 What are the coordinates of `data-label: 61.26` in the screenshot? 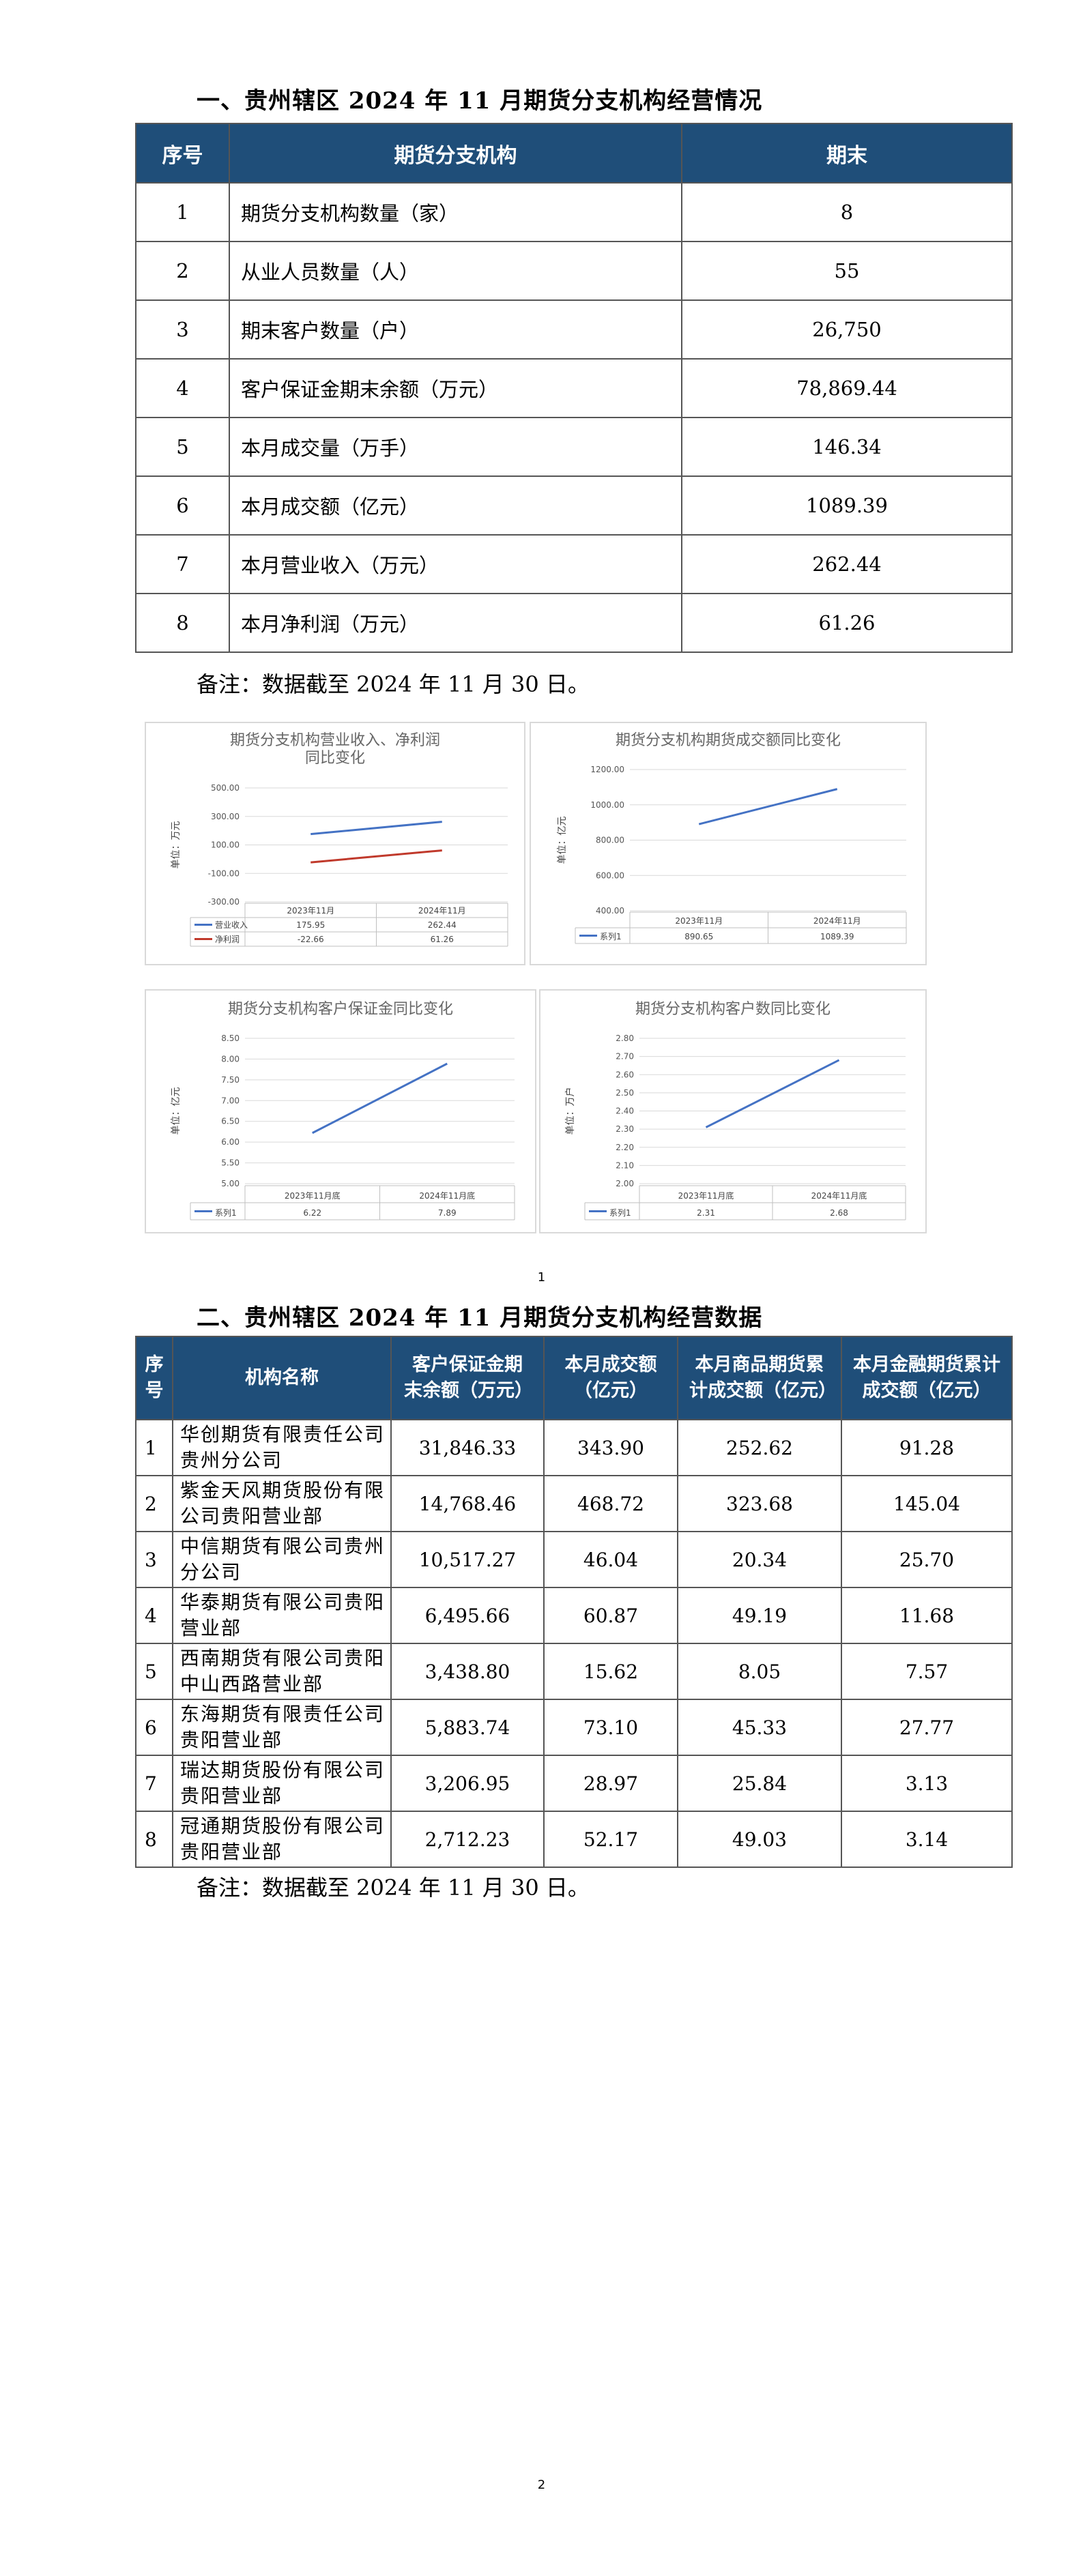 It's located at (442, 939).